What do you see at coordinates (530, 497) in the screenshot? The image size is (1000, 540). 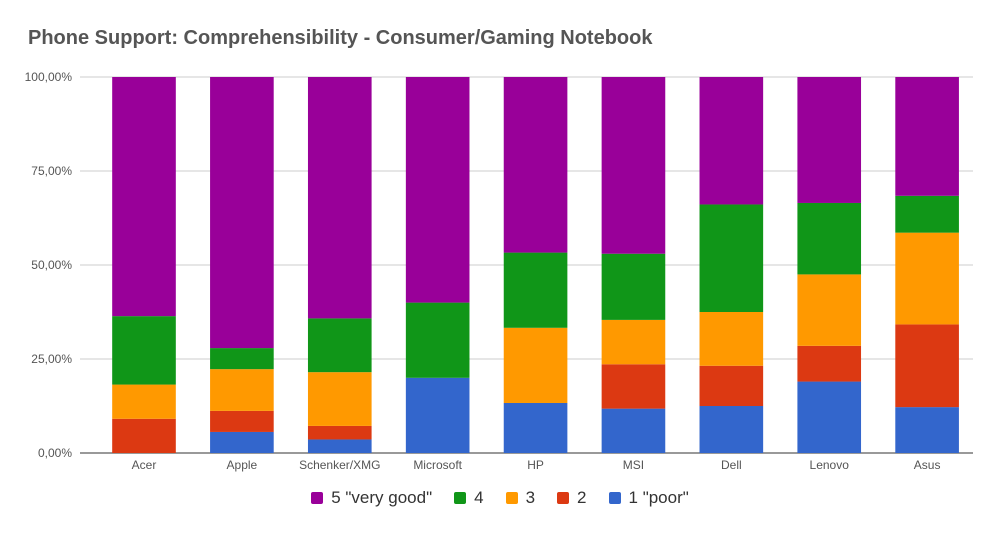 I see `legend-label: 3` at bounding box center [530, 497].